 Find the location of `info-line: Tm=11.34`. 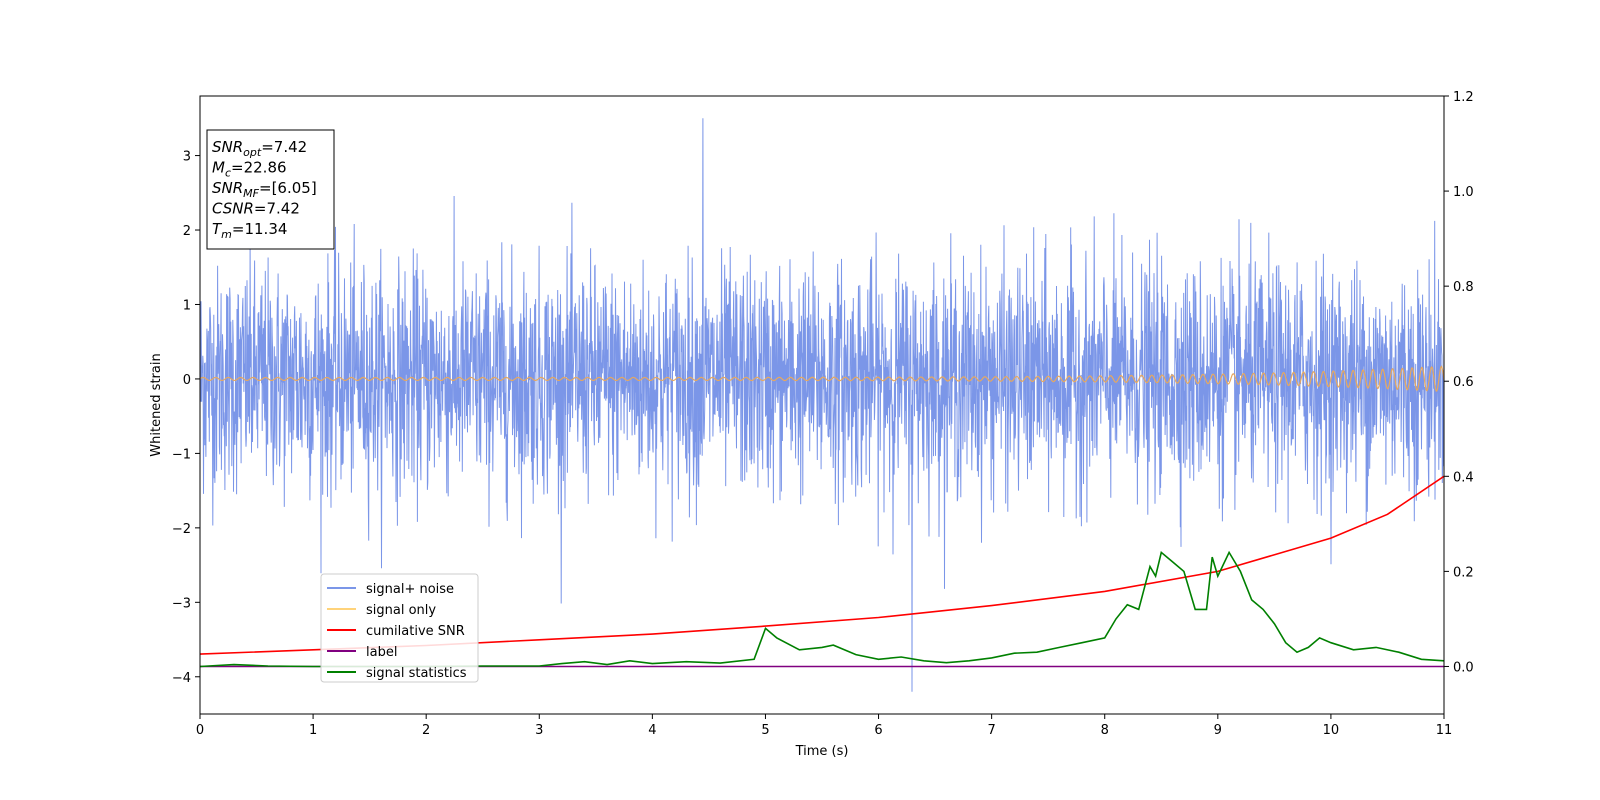

info-line: Tm=11.34 is located at coordinates (249, 230).